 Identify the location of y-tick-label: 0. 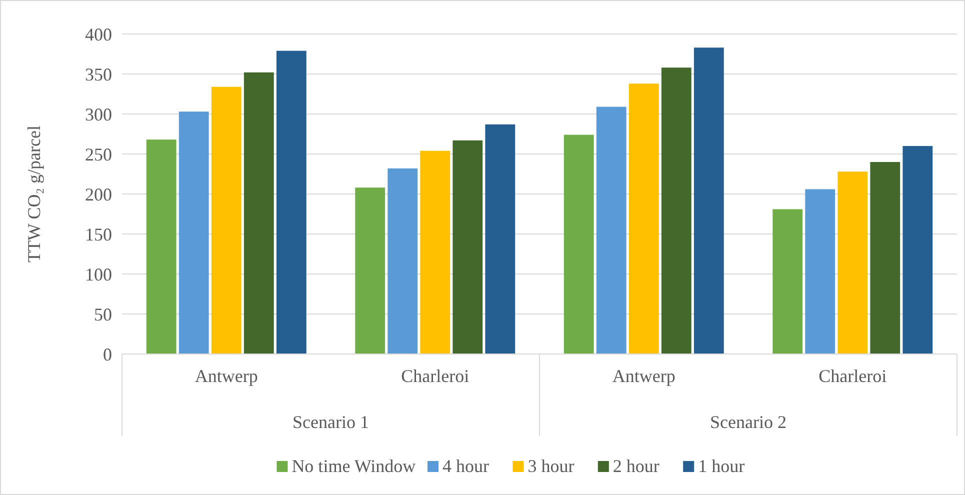
(107, 354).